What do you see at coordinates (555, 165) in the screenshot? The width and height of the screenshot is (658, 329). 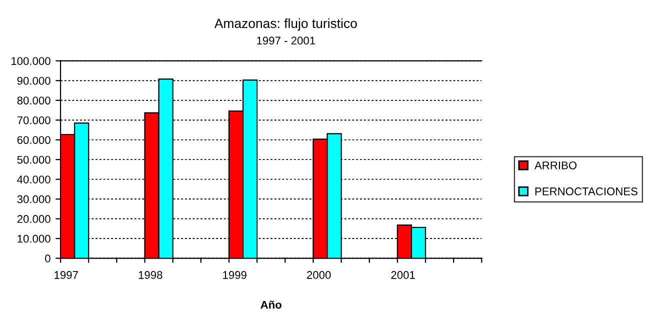 I see `legend-label: ARRIBO` at bounding box center [555, 165].